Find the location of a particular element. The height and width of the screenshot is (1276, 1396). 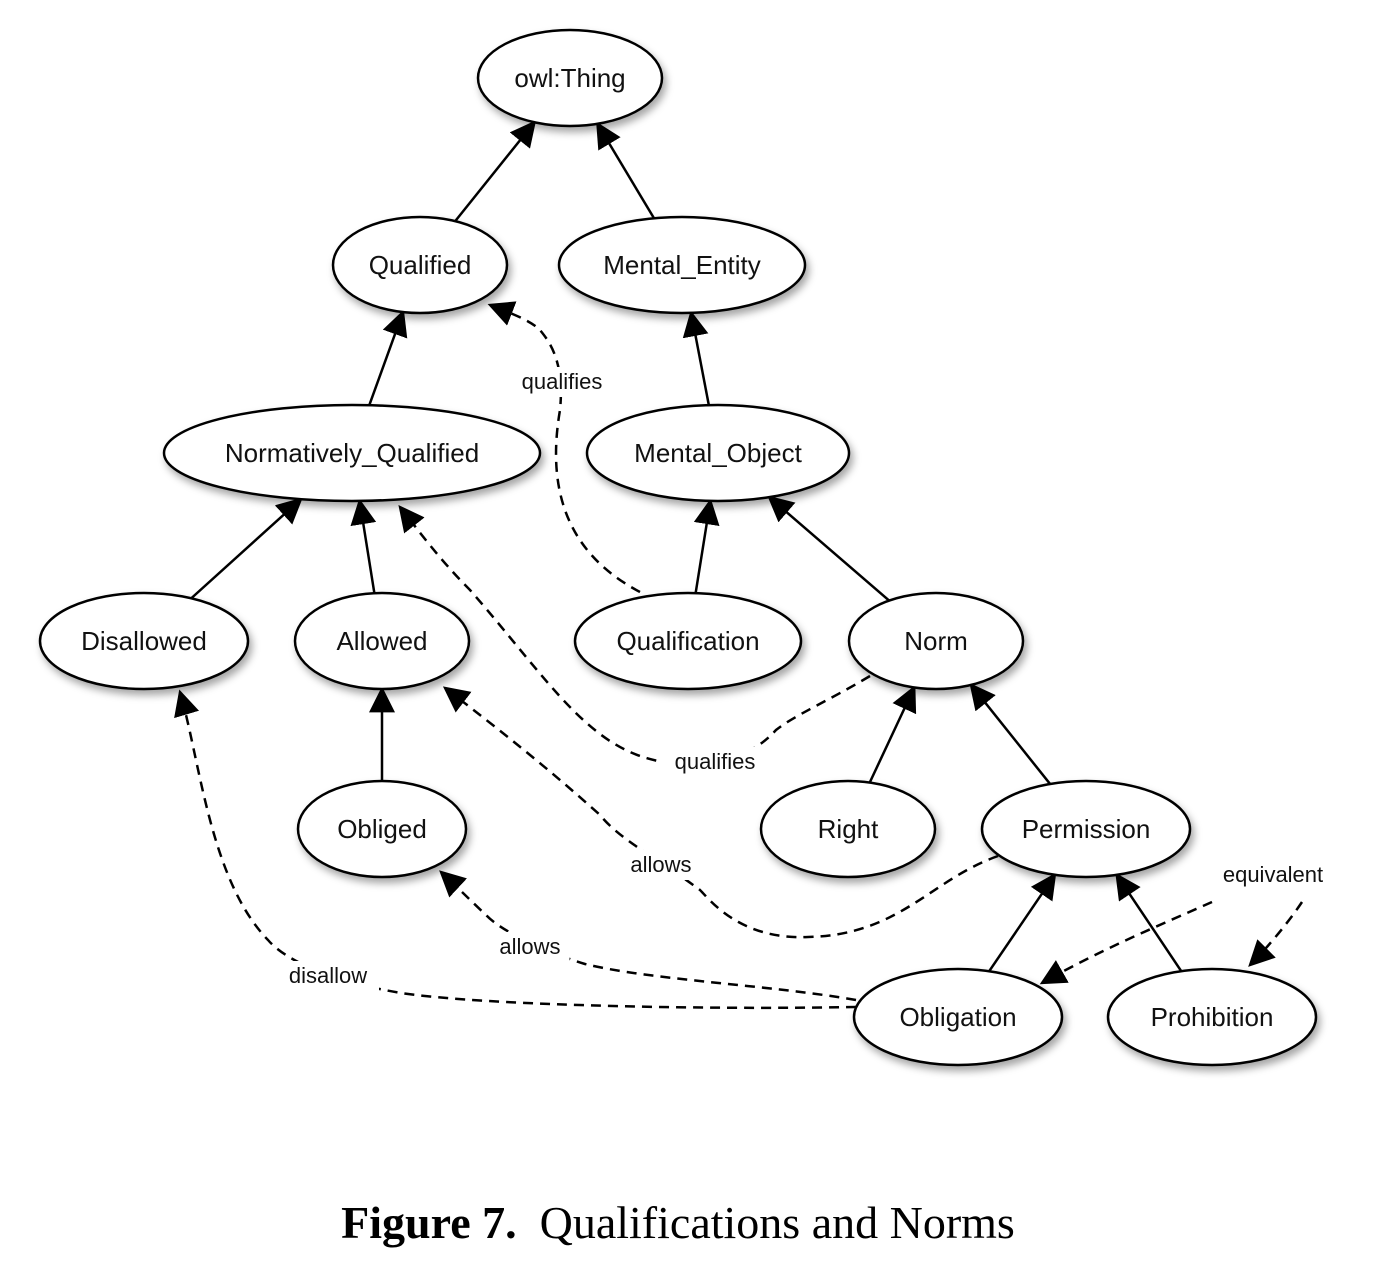

relation-edge-obligation-to-obliged is located at coordinates (648, 936).